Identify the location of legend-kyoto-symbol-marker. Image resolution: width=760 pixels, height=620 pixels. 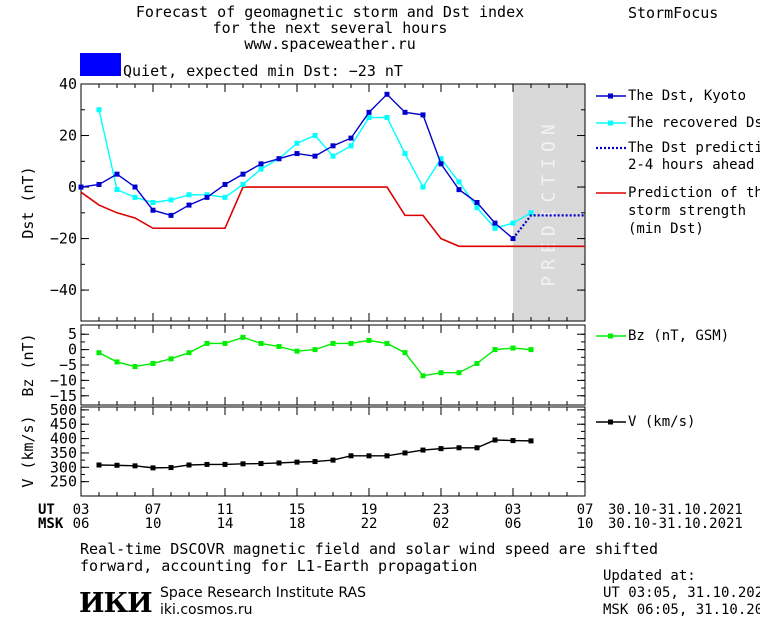
(610, 96).